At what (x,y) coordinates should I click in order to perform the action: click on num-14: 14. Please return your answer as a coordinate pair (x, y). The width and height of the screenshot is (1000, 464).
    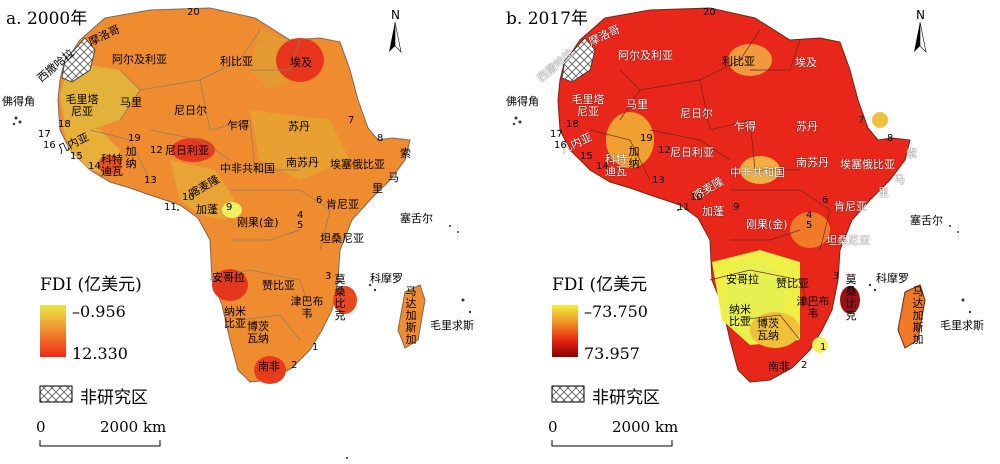
    Looking at the image, I should click on (602, 166).